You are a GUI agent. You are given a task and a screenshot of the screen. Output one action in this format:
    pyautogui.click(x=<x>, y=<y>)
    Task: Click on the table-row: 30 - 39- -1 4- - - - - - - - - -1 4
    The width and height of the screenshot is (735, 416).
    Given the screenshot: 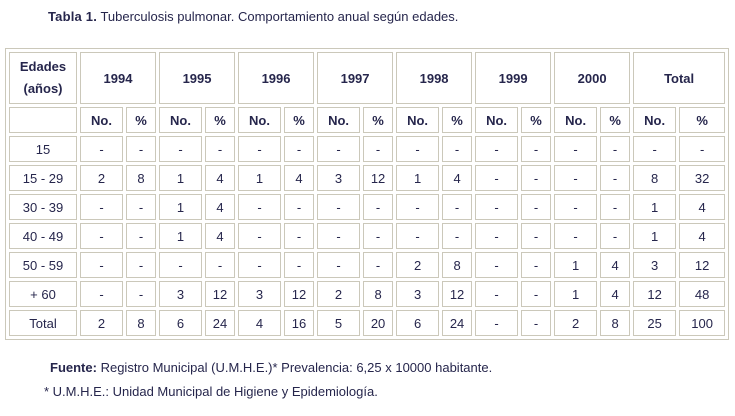 What is the action you would take?
    pyautogui.click(x=367, y=207)
    